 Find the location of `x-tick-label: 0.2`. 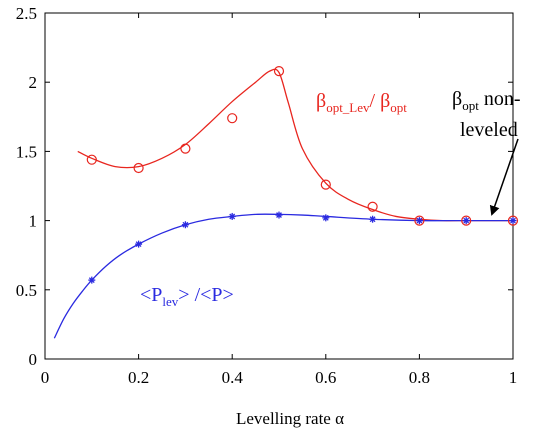

x-tick-label: 0.2 is located at coordinates (138, 377).